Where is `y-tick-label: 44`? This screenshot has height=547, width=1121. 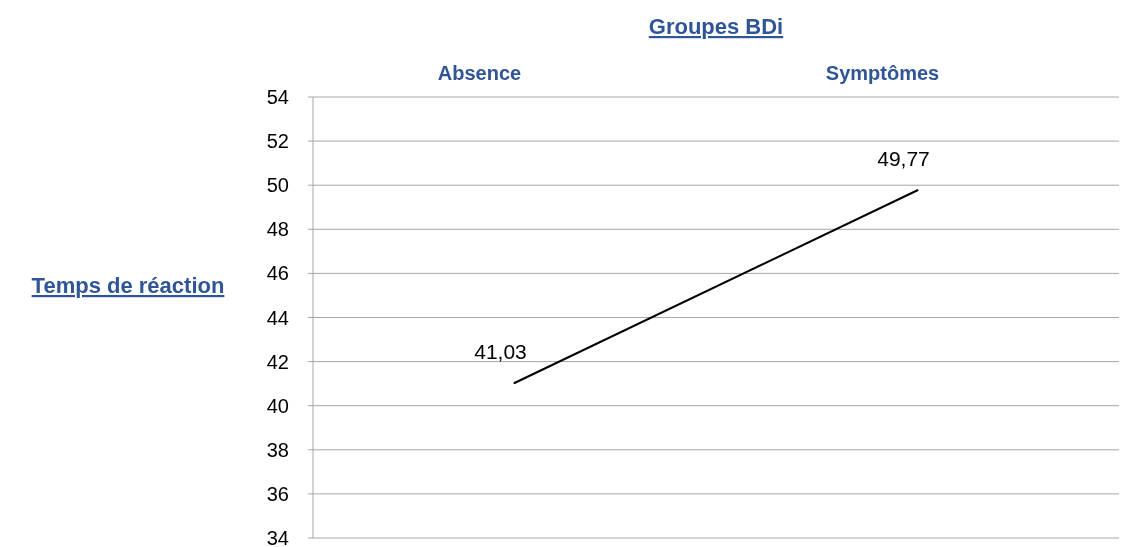 y-tick-label: 44 is located at coordinates (277, 317).